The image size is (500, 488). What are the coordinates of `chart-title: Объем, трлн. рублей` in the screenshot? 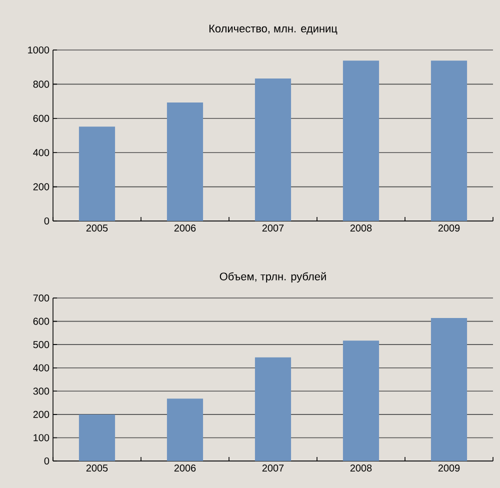 It's located at (273, 277).